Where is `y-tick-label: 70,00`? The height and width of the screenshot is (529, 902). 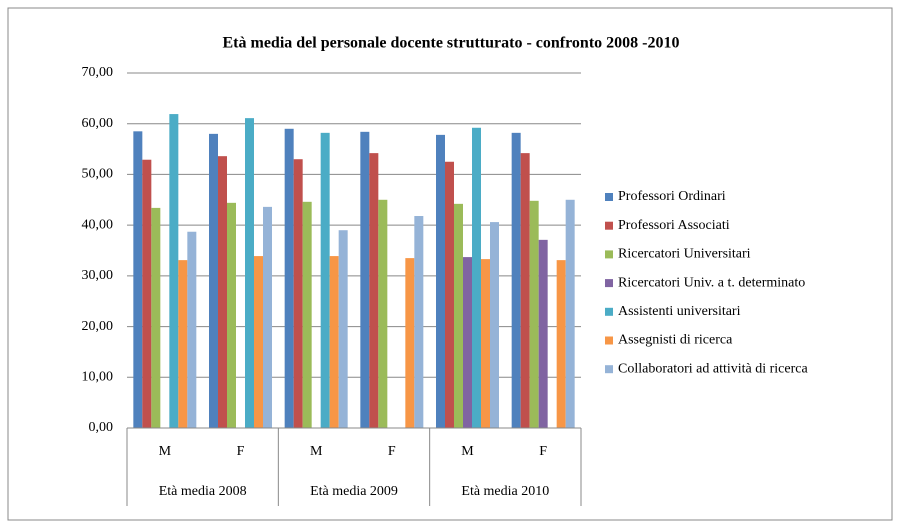 y-tick-label: 70,00 is located at coordinates (98, 72).